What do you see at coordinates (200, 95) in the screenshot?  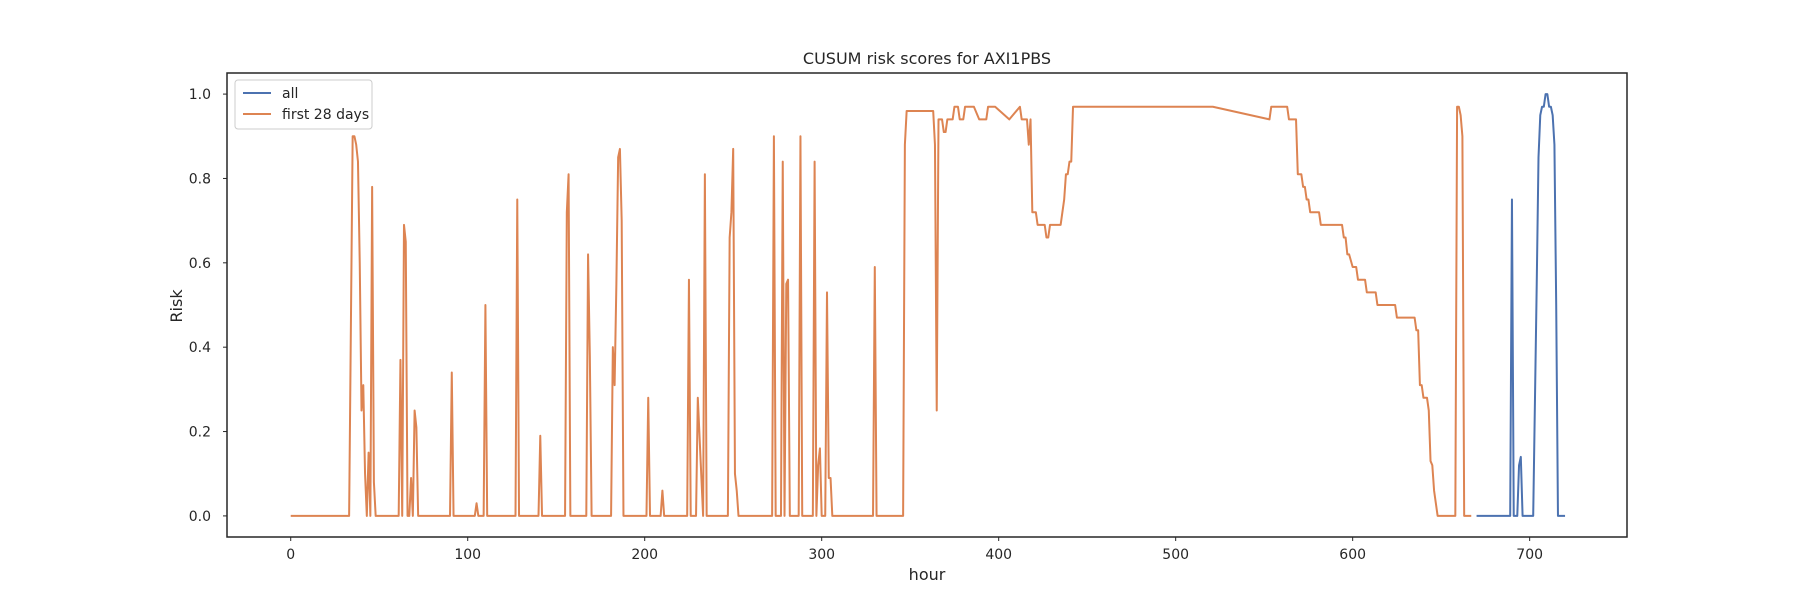 I see `y-tick-label: 1.0` at bounding box center [200, 95].